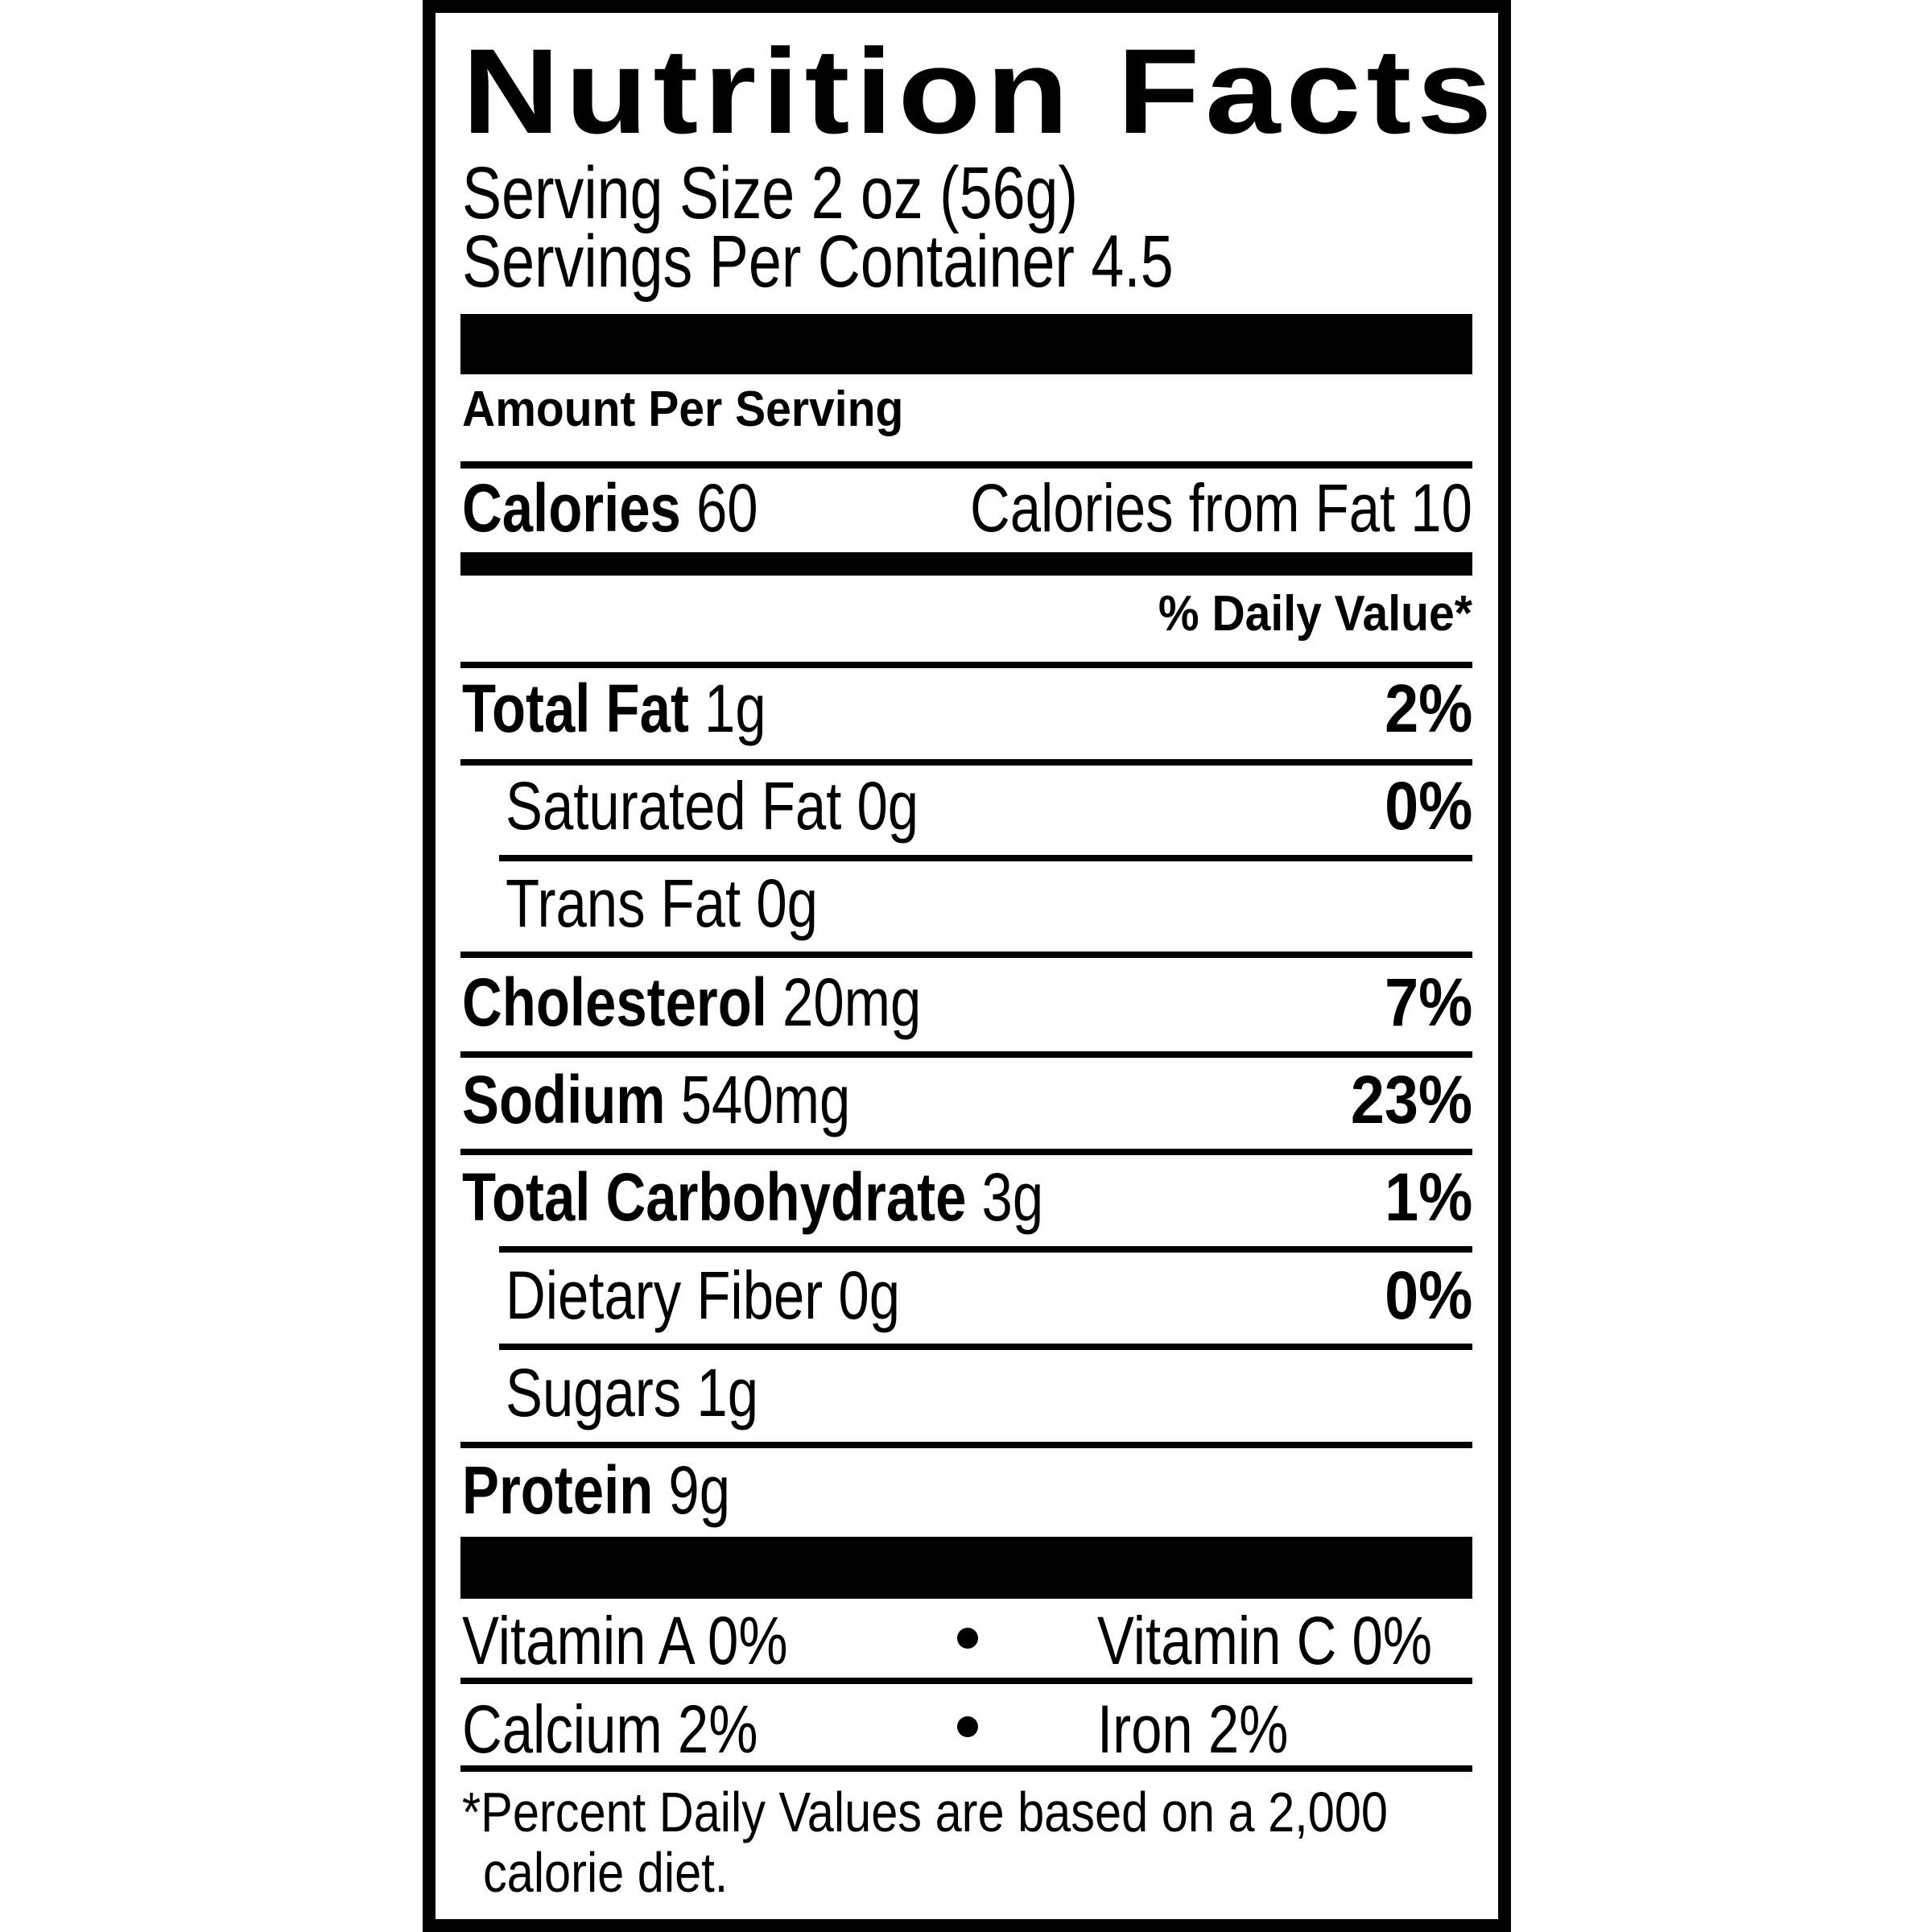 The width and height of the screenshot is (1932, 1932). Describe the element at coordinates (632, 1392) in the screenshot. I see `nutrient-sugars: Sugars 1g` at that location.